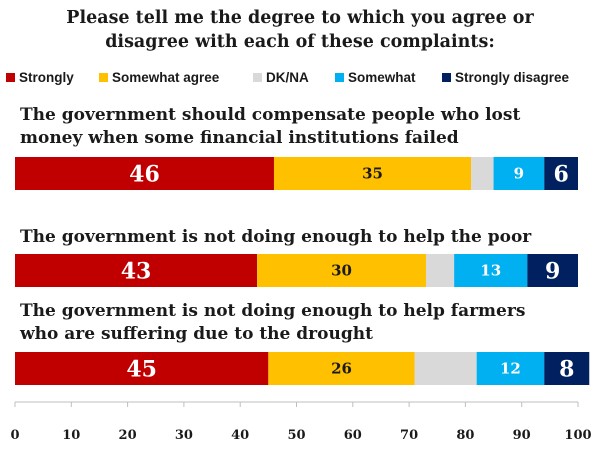 This screenshot has width=600, height=449. I want to click on data-label-2-5: 9, so click(552, 272).